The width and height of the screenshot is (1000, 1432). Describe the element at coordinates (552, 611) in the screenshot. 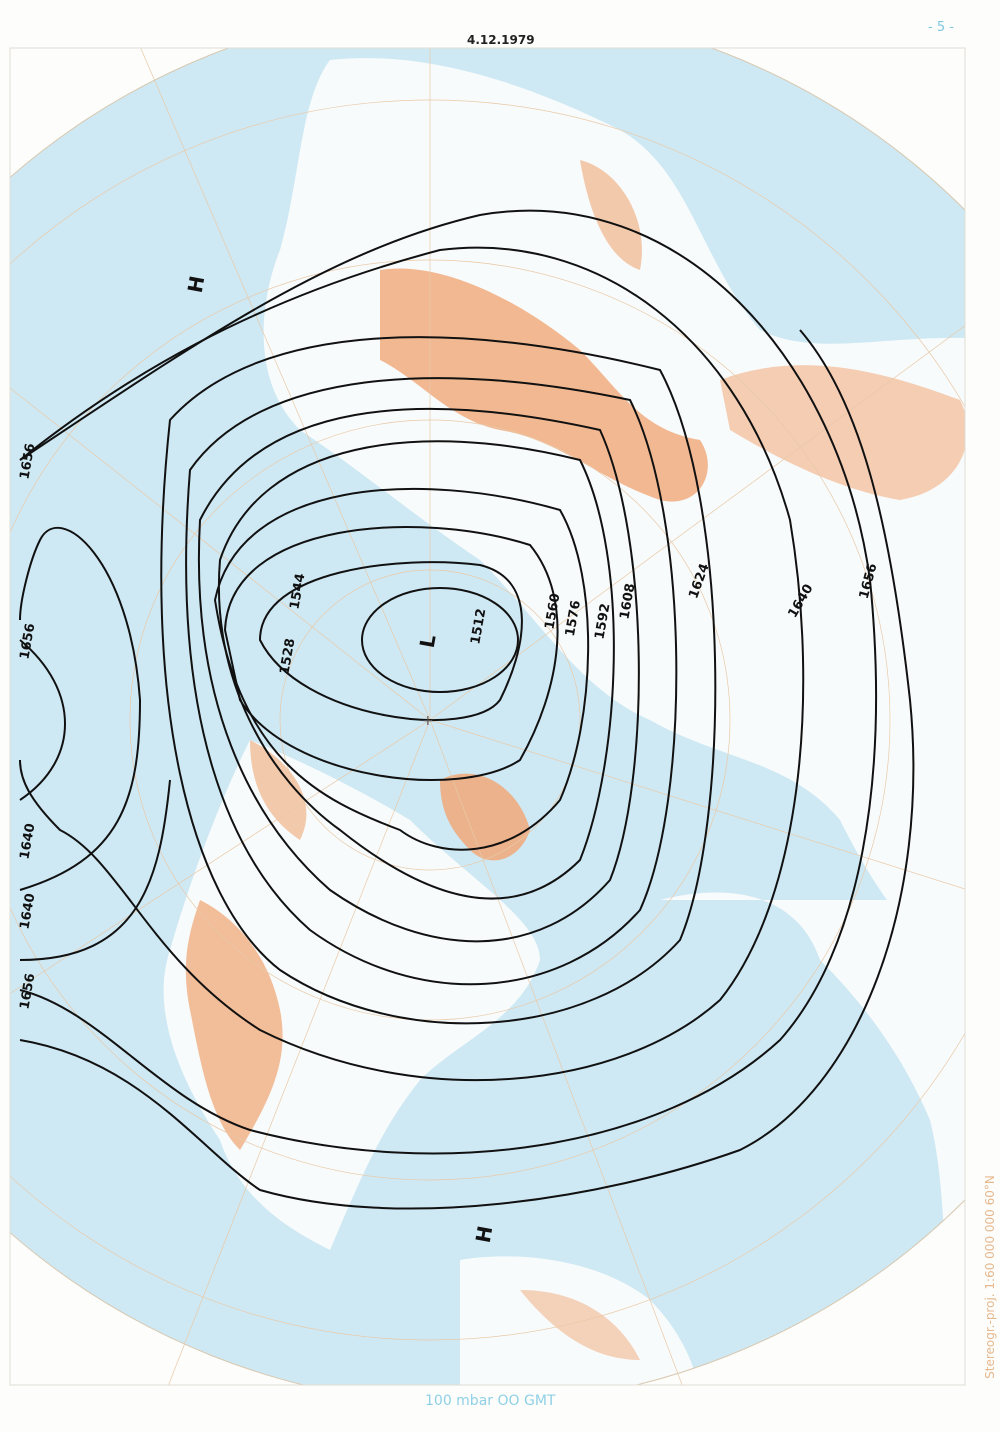

I see `contour-label: 1560` at that location.